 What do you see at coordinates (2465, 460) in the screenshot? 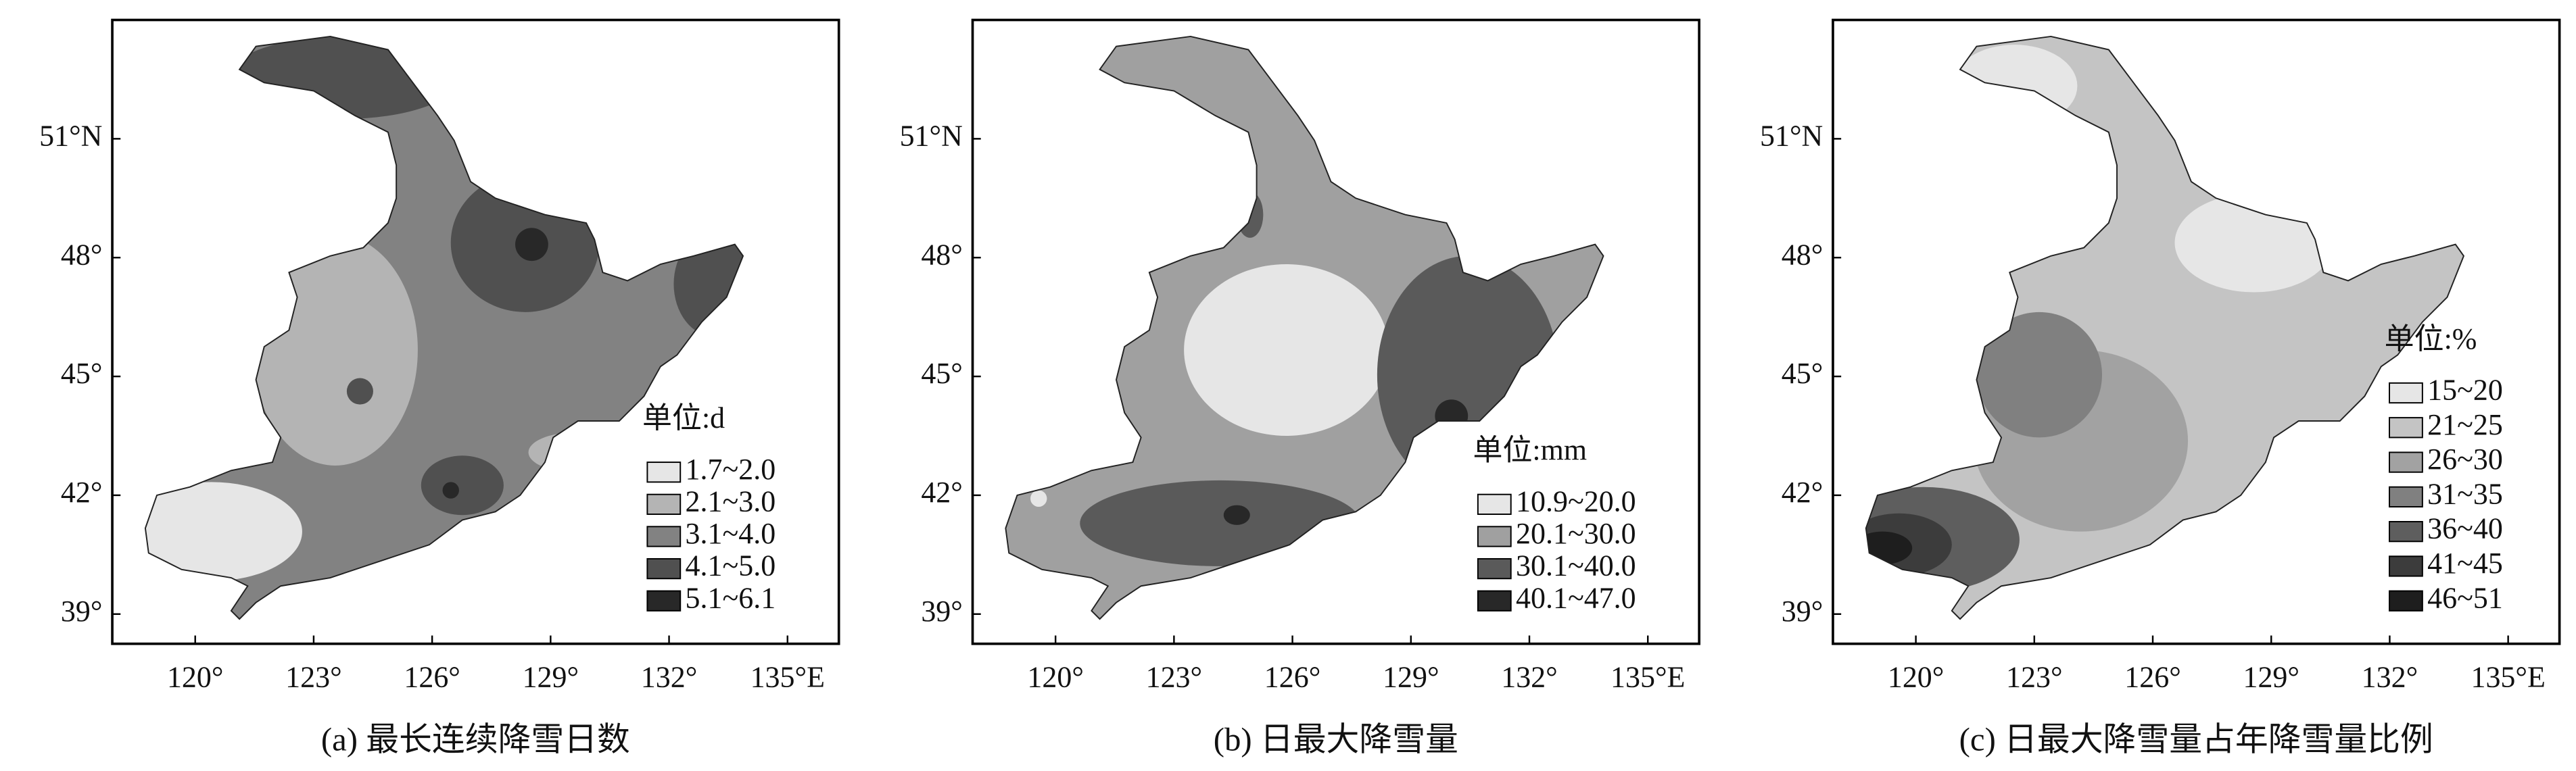
I see `legend-label: 26~30` at bounding box center [2465, 460].